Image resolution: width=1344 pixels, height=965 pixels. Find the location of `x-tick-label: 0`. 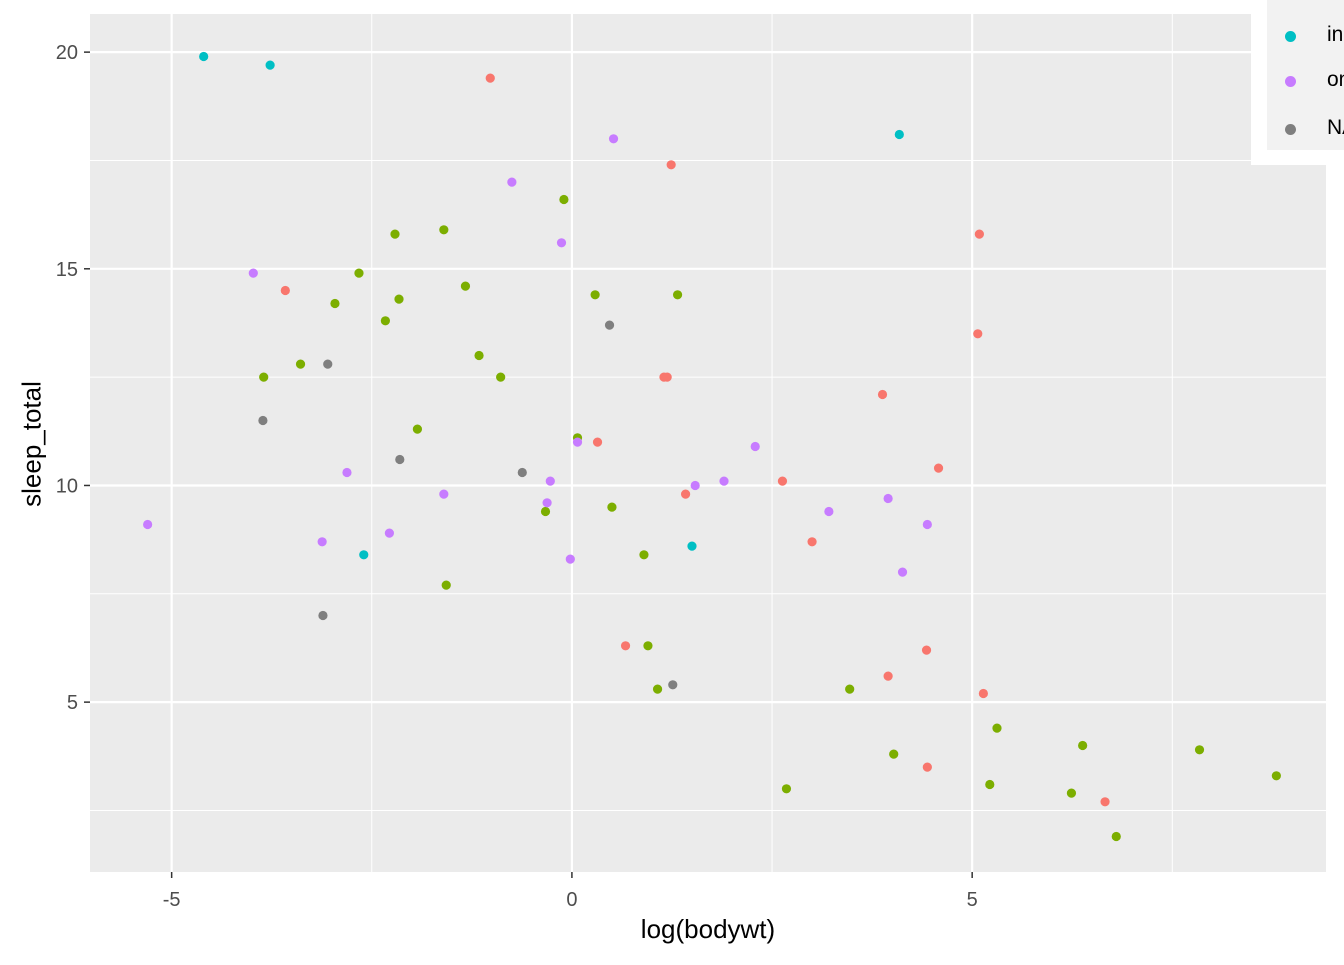

x-tick-label: 0 is located at coordinates (571, 900).